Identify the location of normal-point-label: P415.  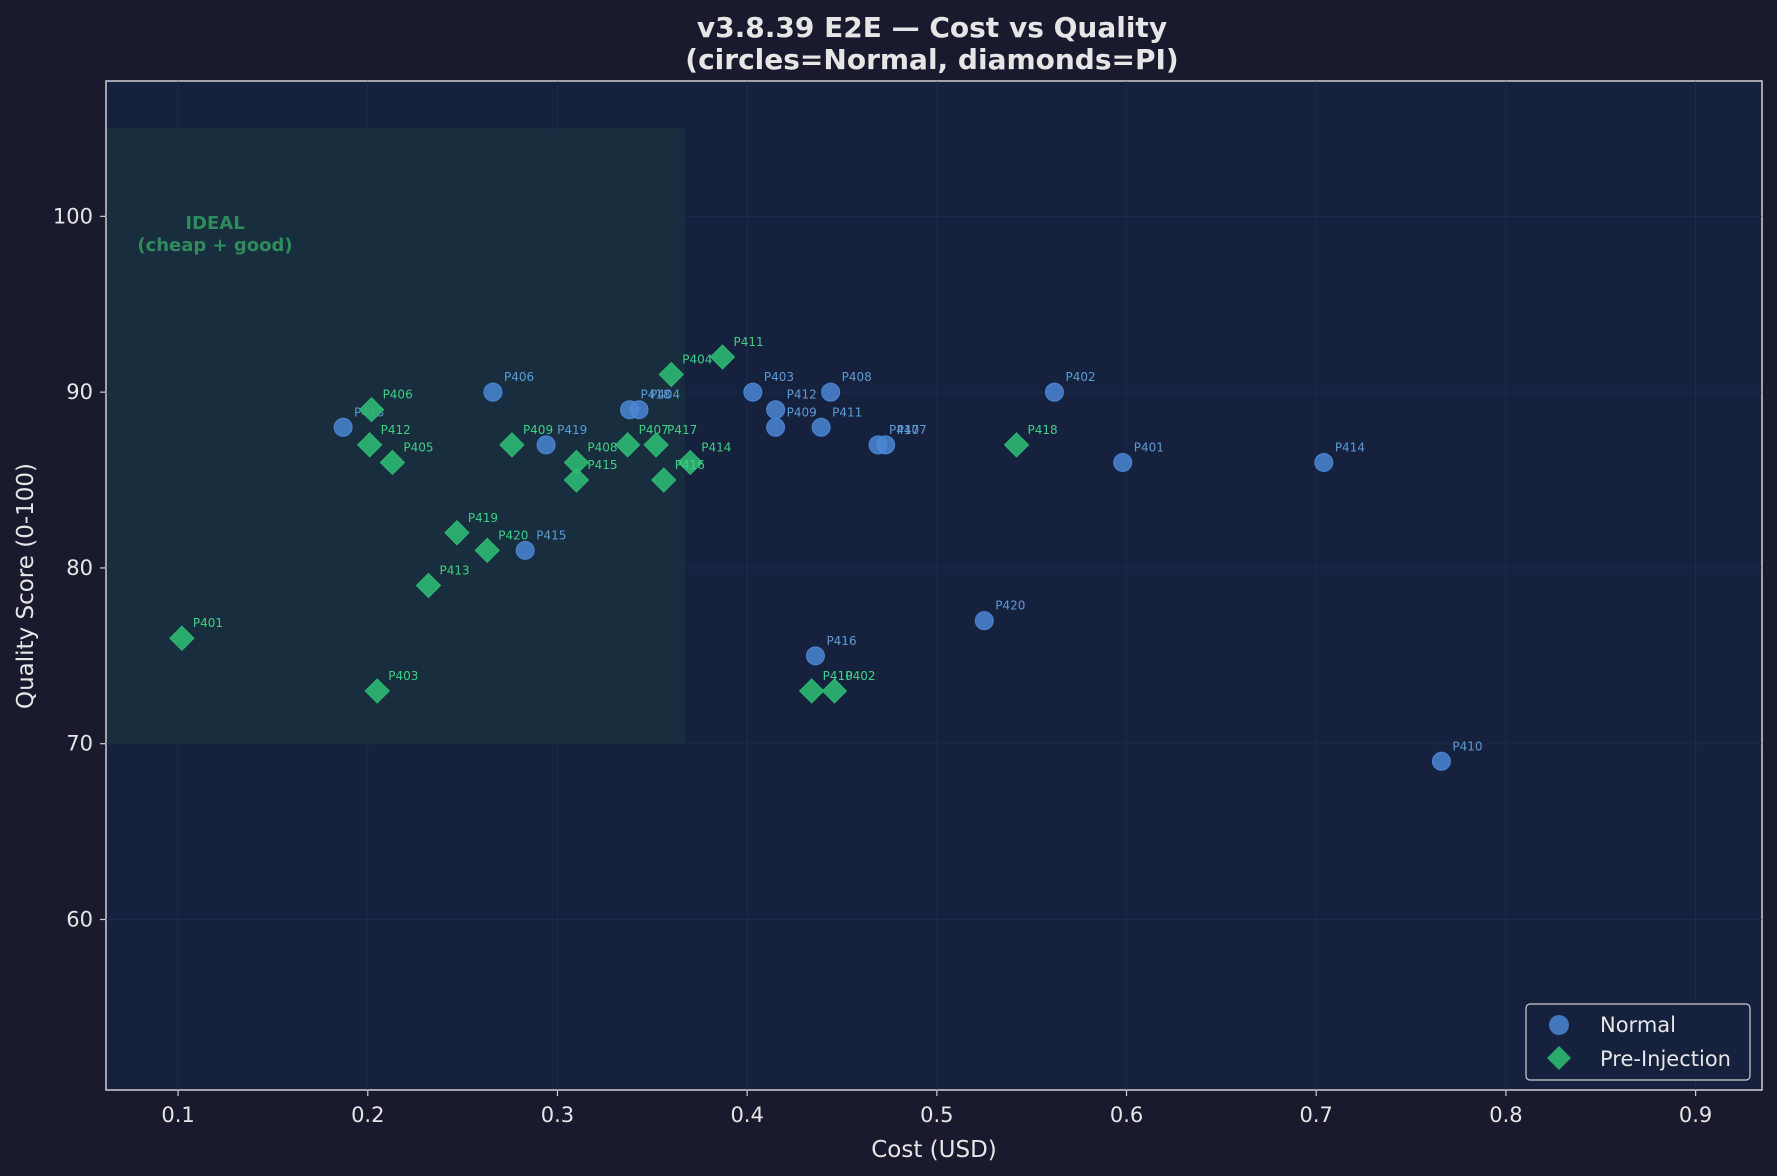
(551, 535).